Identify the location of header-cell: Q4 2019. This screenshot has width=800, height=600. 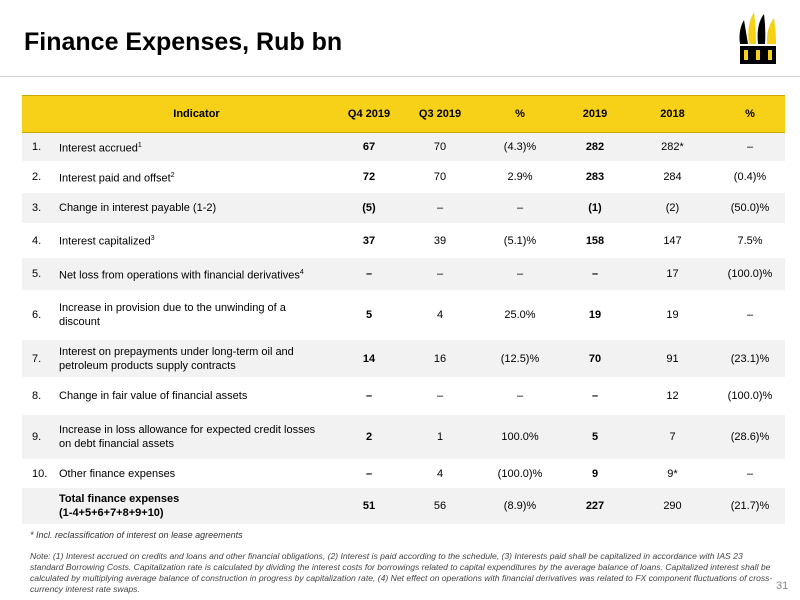
(369, 114).